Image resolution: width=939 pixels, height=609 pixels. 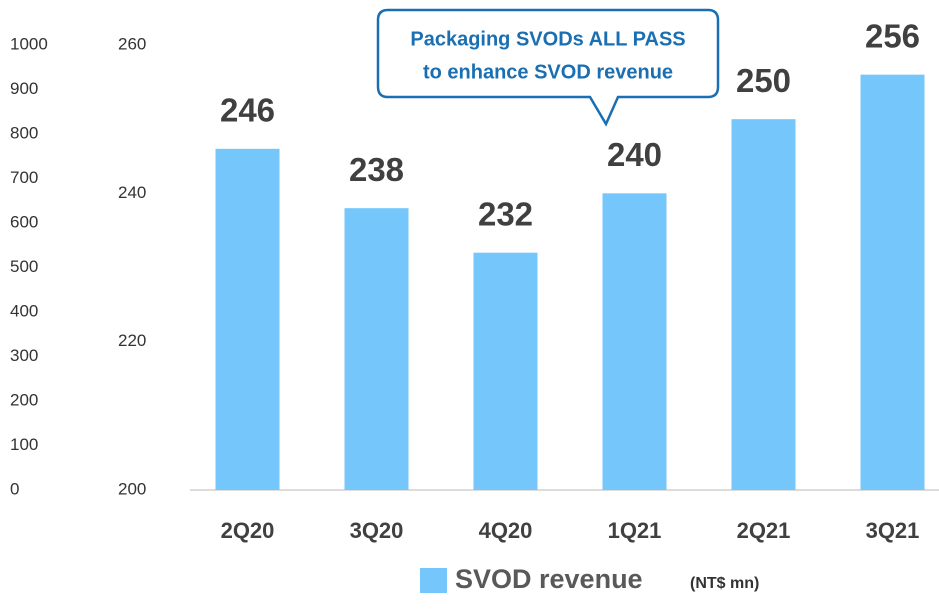 What do you see at coordinates (247, 110) in the screenshot?
I see `value-label: 246` at bounding box center [247, 110].